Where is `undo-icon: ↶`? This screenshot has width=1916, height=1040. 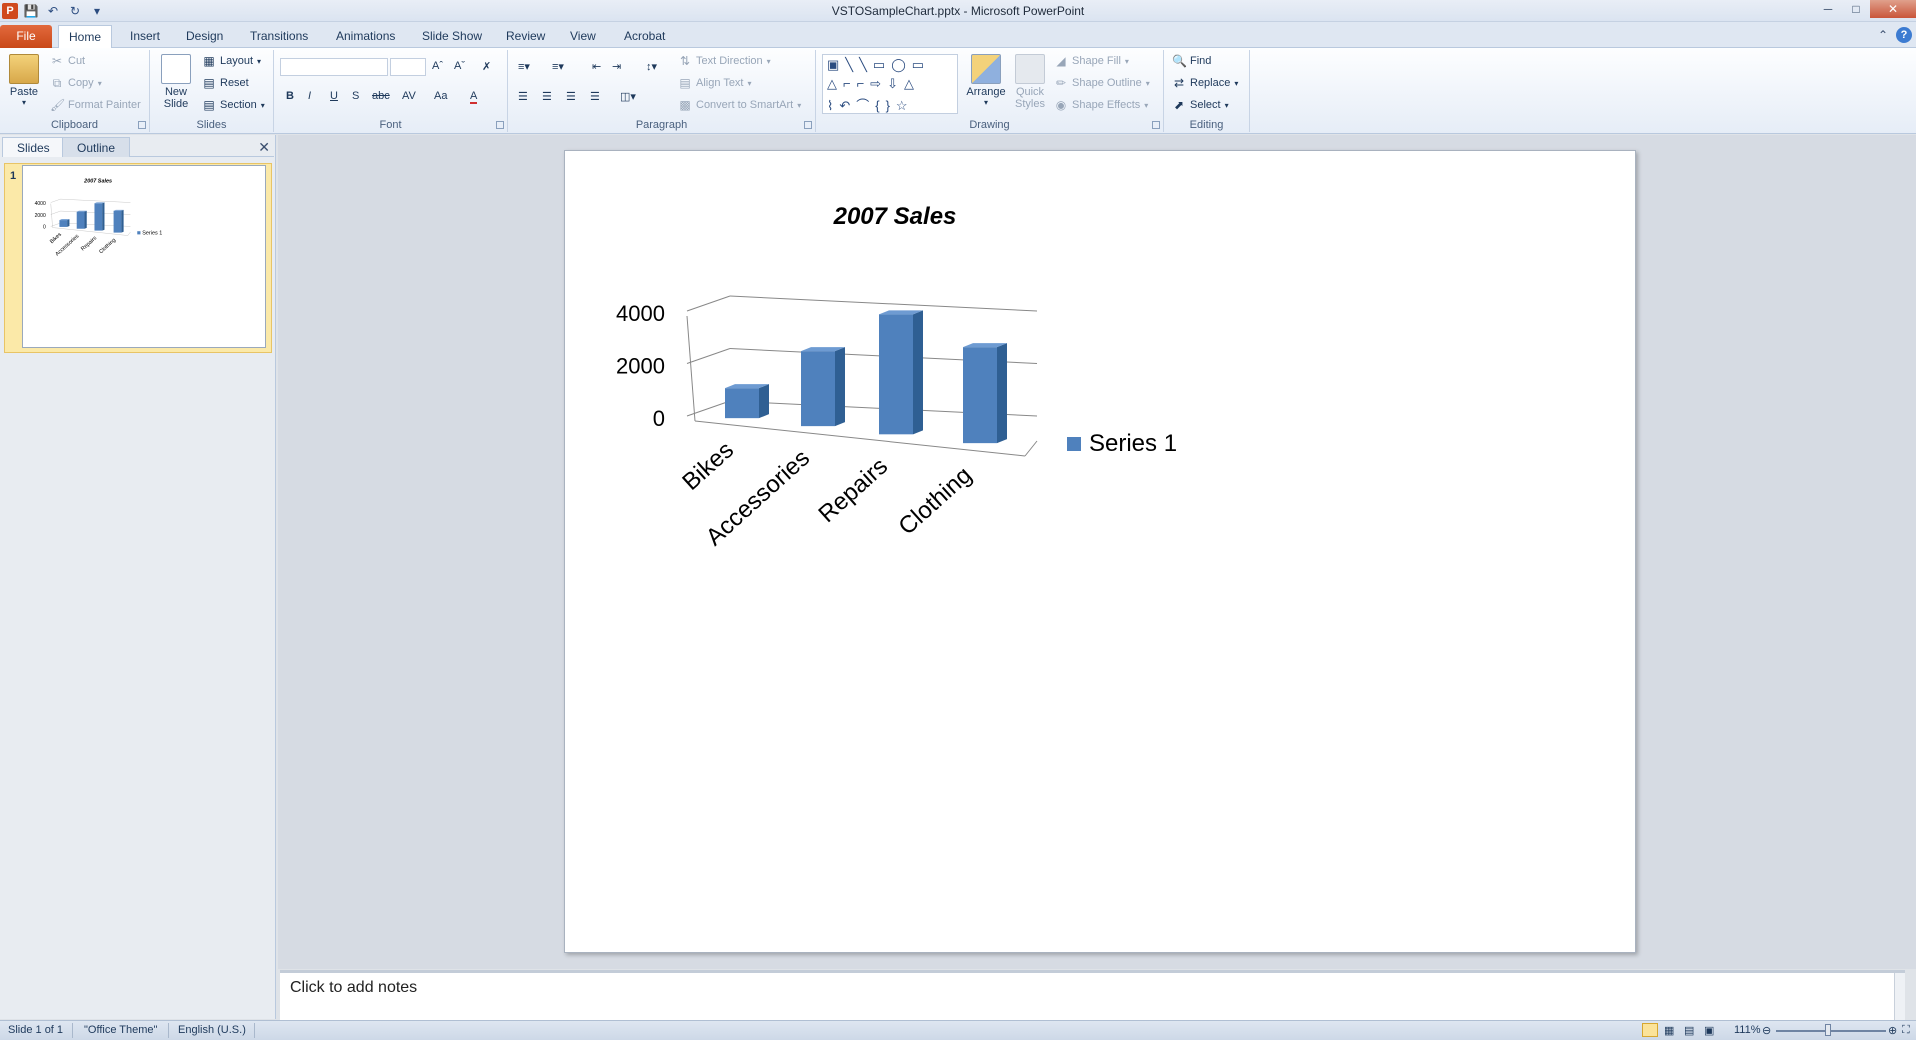
undo-icon: ↶ is located at coordinates (53, 11).